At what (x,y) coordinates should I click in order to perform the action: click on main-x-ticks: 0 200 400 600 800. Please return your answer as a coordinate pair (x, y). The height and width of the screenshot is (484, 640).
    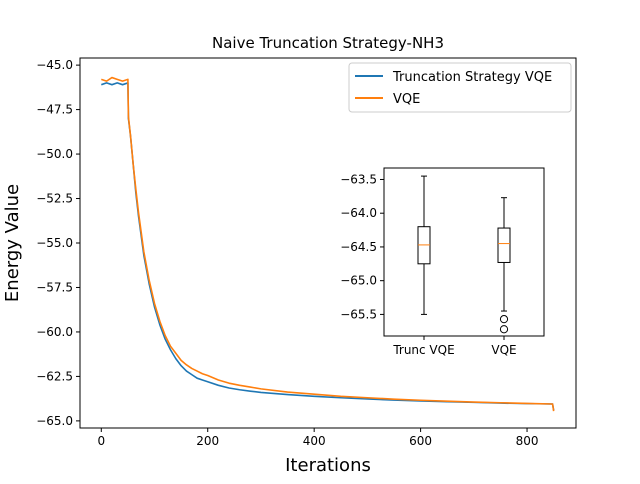
    Looking at the image, I should click on (317, 438).